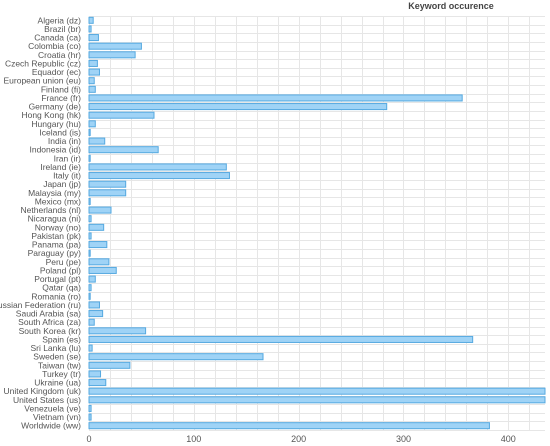 Image resolution: width=550 pixels, height=446 pixels. I want to click on category-label: Equador (ec), so click(56, 72).